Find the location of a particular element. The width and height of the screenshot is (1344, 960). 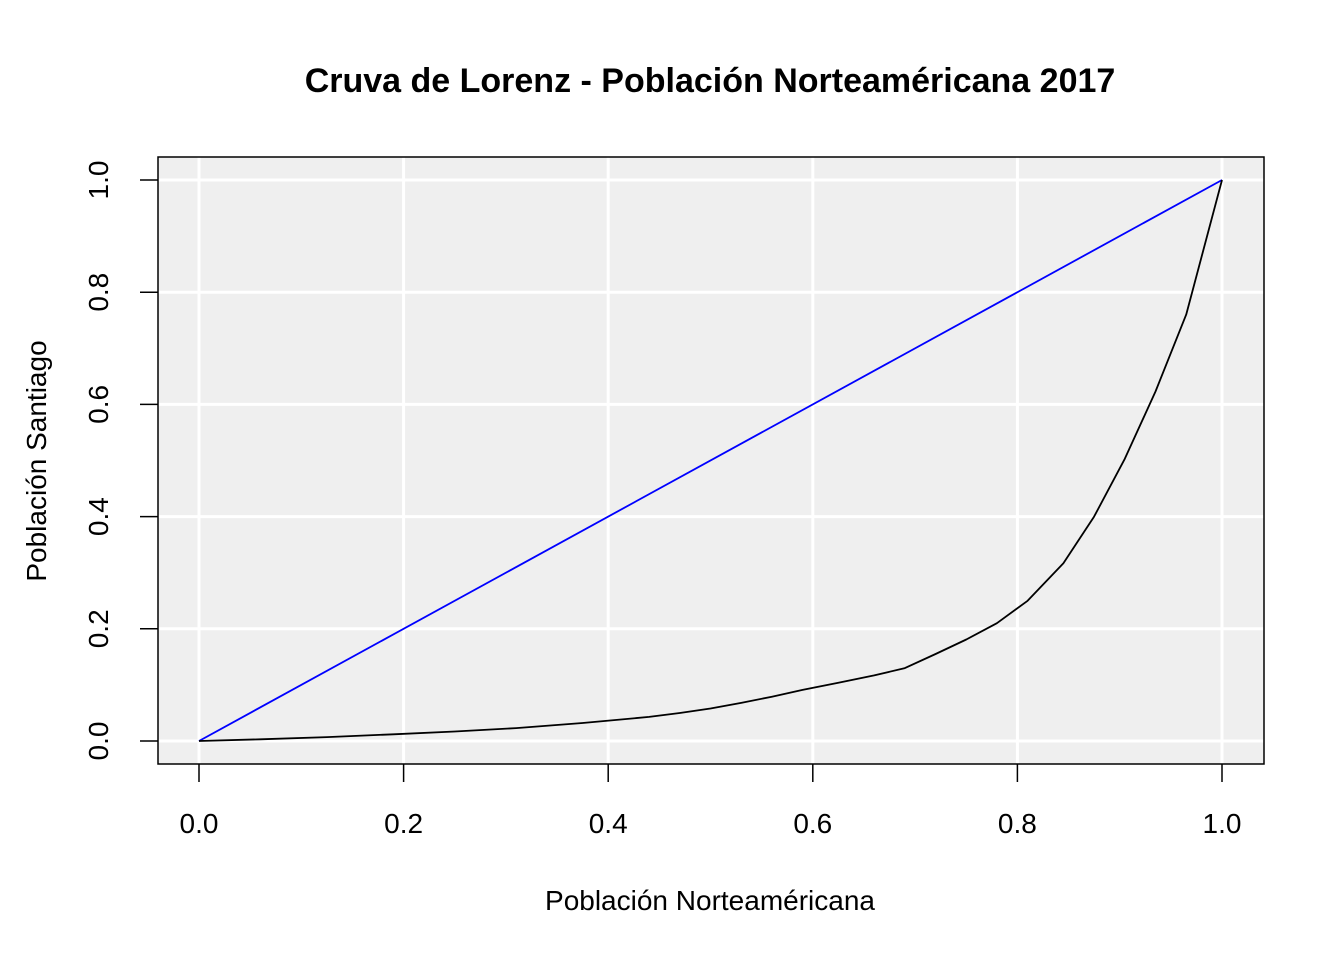

x-tick-label: 0.8 is located at coordinates (1017, 823).